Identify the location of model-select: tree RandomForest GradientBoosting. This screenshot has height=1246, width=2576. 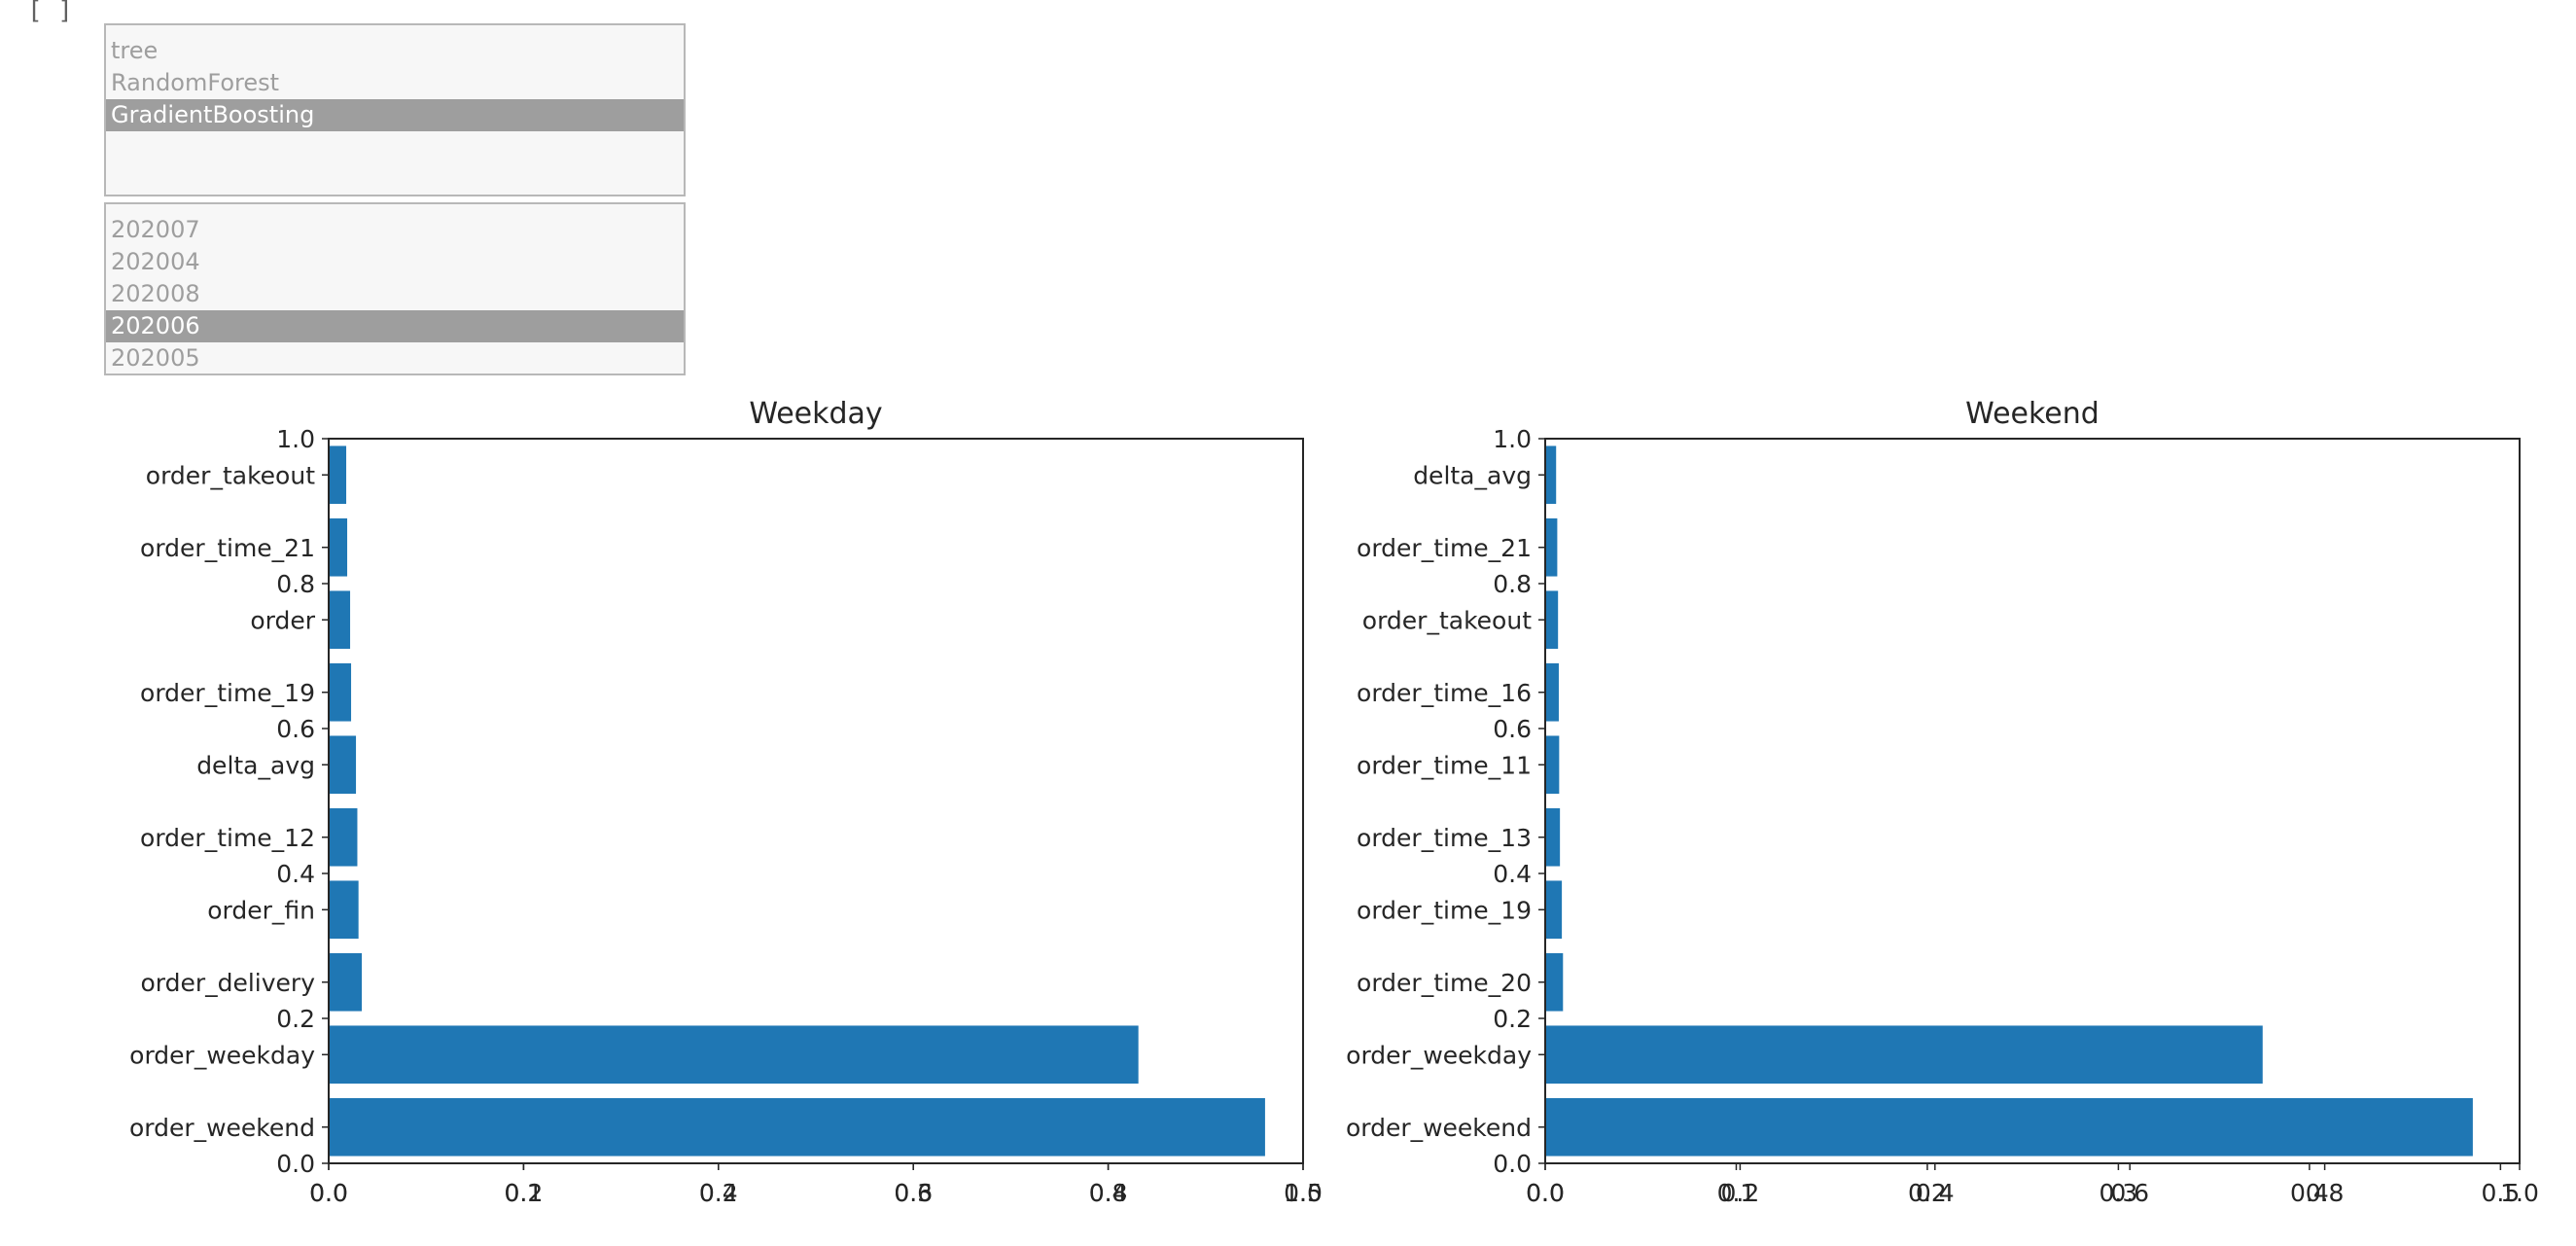
(395, 109).